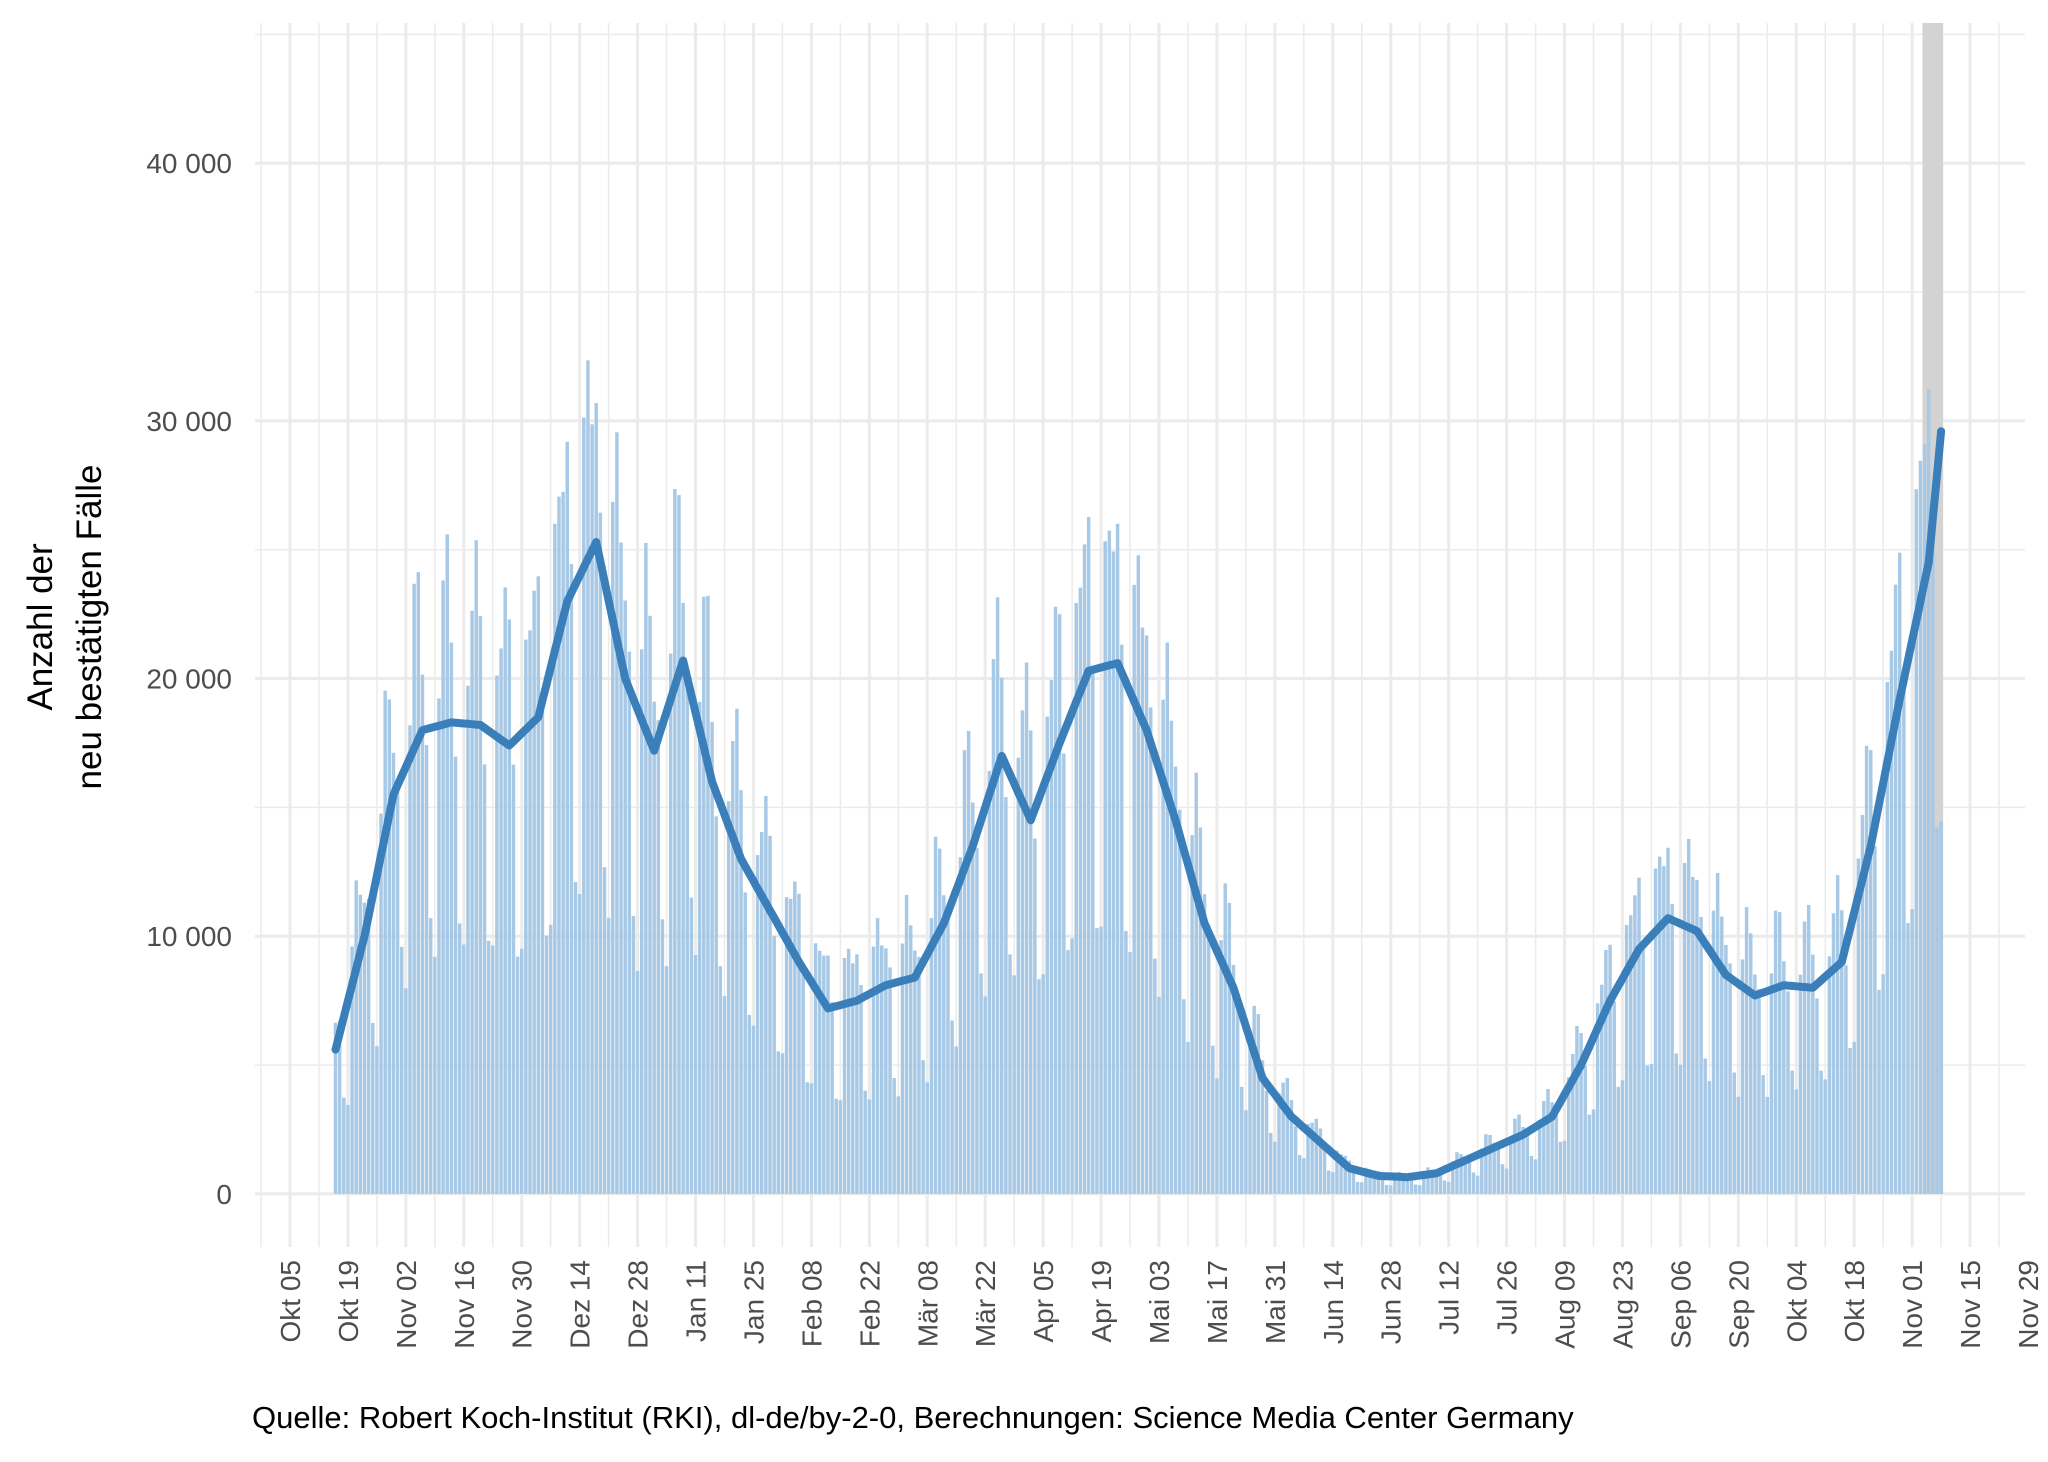  What do you see at coordinates (1507, 1297) in the screenshot?
I see `x-tick-label: Jul 26` at bounding box center [1507, 1297].